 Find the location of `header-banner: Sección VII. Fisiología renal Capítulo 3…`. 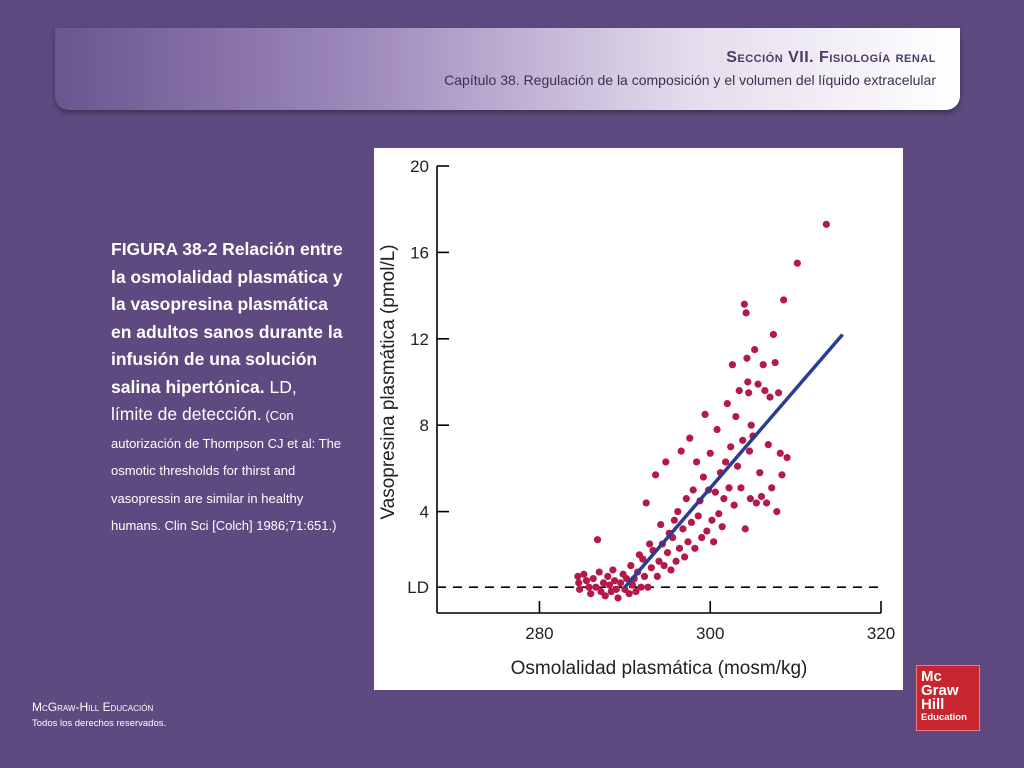

header-banner: Sección VII. Fisiología renal Capítulo 3… is located at coordinates (507, 69).